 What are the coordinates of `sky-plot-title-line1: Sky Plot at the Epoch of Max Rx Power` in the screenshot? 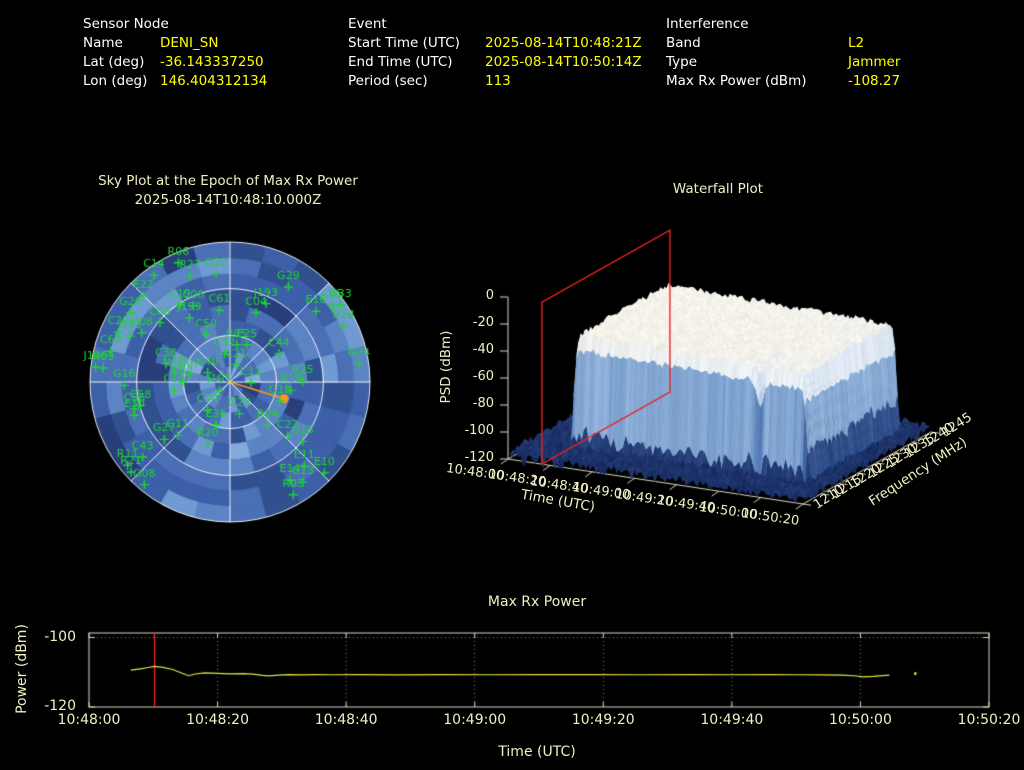 It's located at (228, 181).